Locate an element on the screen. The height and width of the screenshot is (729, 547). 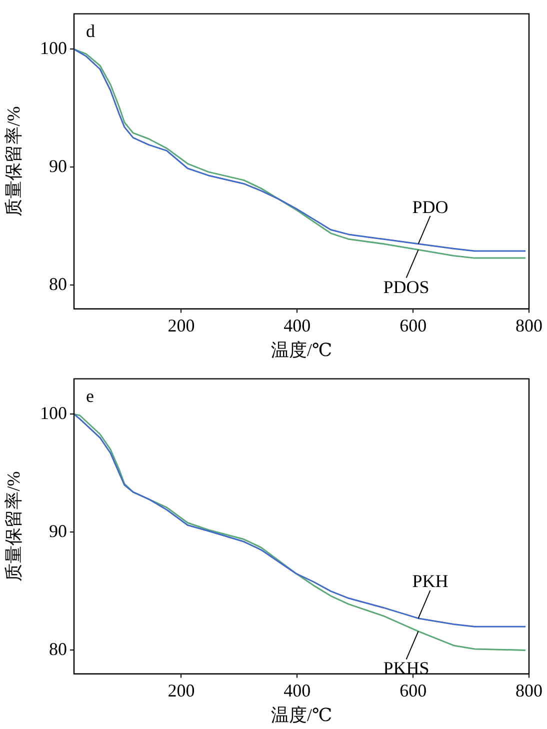
chart-title: d is located at coordinates (90, 30).